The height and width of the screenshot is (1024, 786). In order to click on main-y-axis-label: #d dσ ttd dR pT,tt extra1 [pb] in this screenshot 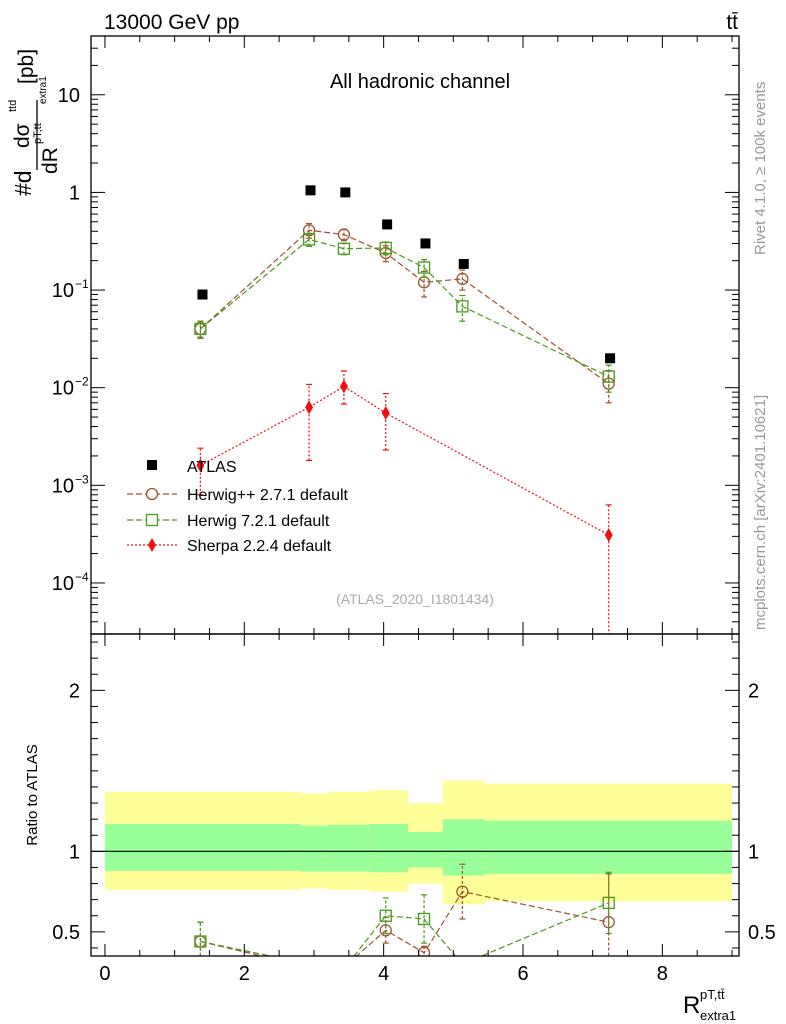, I will do `click(34, 122)`.